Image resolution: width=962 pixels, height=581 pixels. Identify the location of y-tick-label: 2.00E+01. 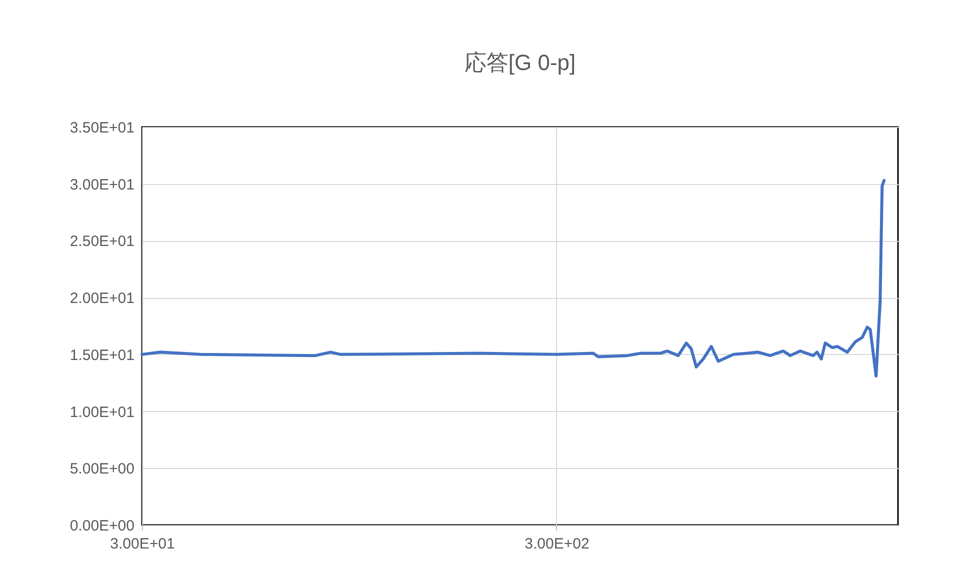
(102, 299).